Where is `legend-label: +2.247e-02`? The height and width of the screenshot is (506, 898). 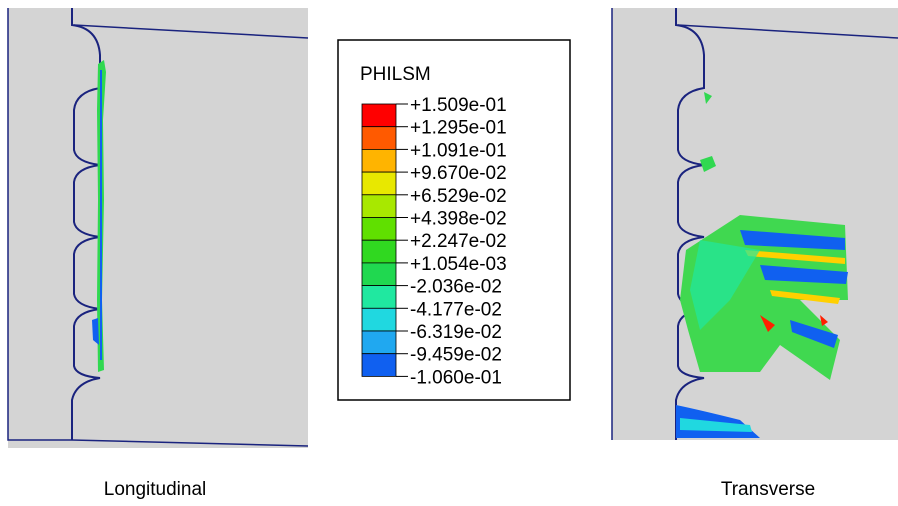
legend-label: +2.247e-02 is located at coordinates (458, 241).